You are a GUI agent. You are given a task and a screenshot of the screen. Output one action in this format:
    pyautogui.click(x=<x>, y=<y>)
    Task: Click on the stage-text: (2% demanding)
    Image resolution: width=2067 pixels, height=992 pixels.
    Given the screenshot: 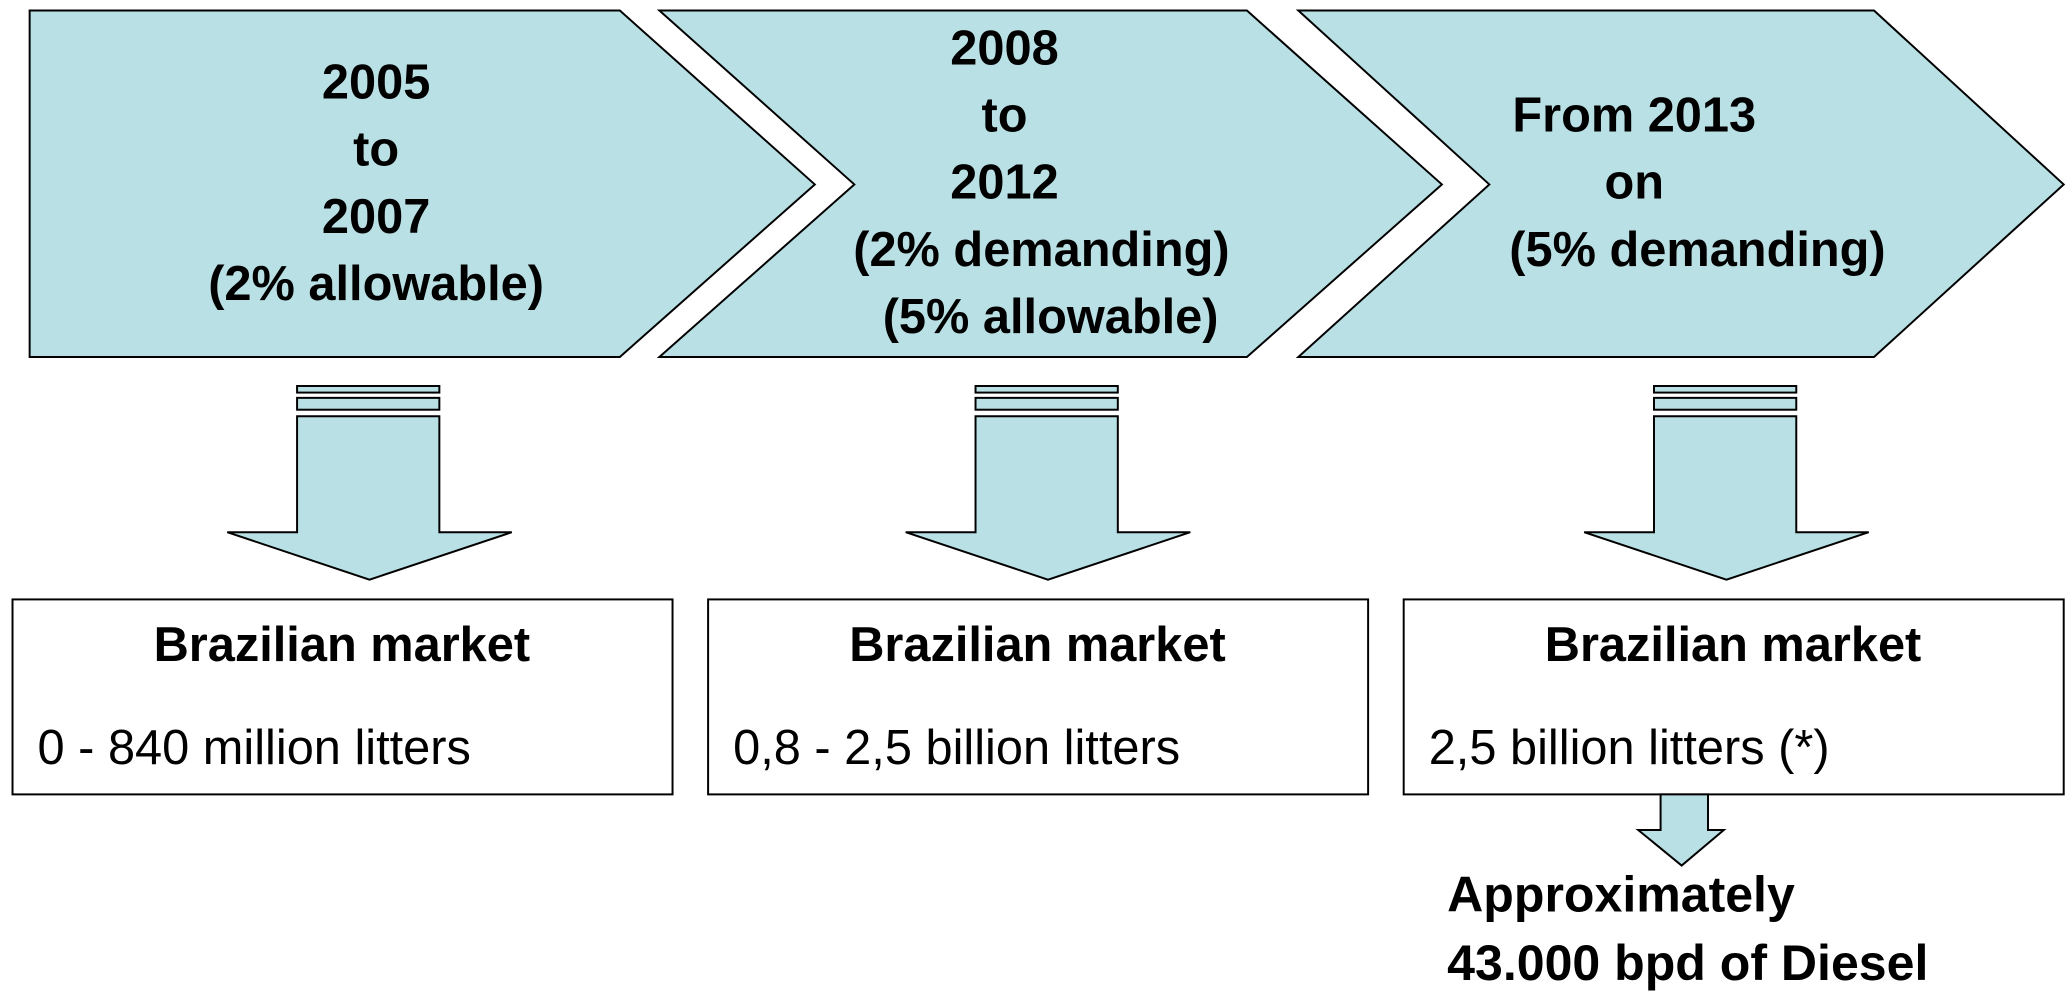 What is the action you would take?
    pyautogui.click(x=1041, y=250)
    